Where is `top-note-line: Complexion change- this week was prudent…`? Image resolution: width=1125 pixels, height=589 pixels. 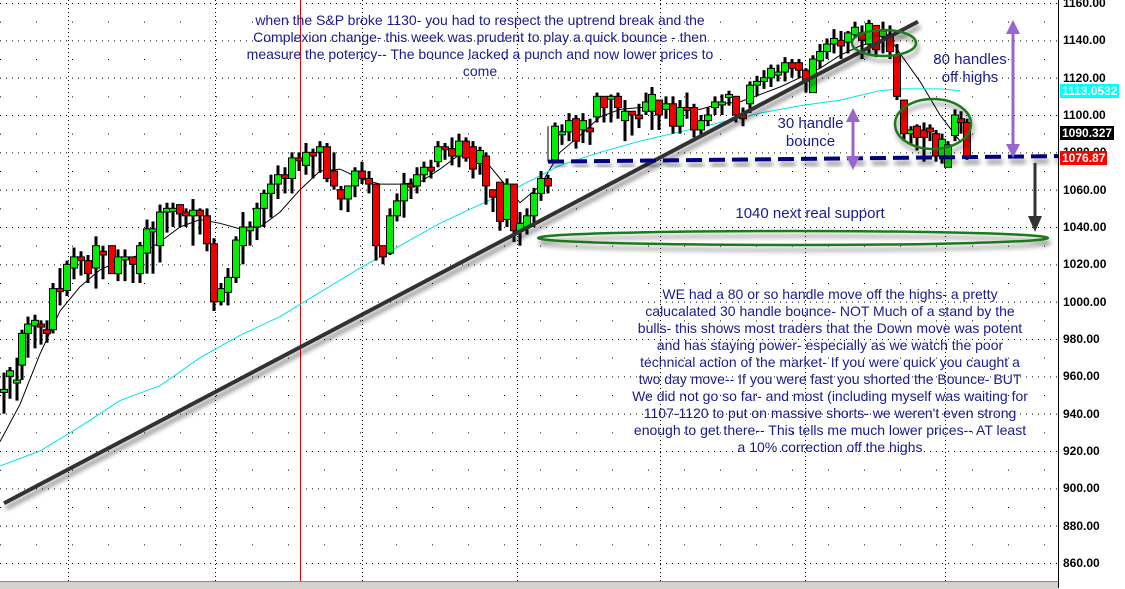 top-note-line: Complexion change- this week was prudent… is located at coordinates (480, 37).